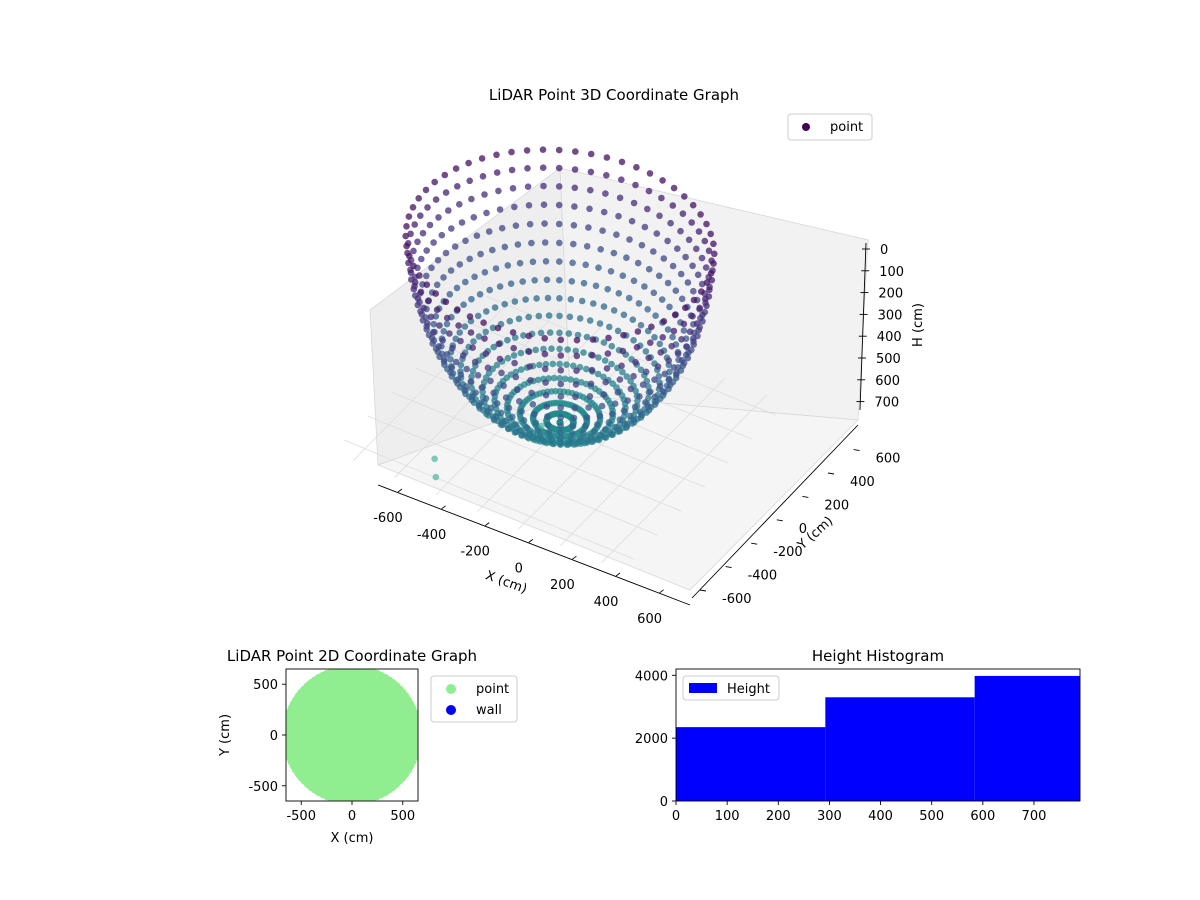  What do you see at coordinates (534, 545) in the screenshot?
I see `x-axis-line` at bounding box center [534, 545].